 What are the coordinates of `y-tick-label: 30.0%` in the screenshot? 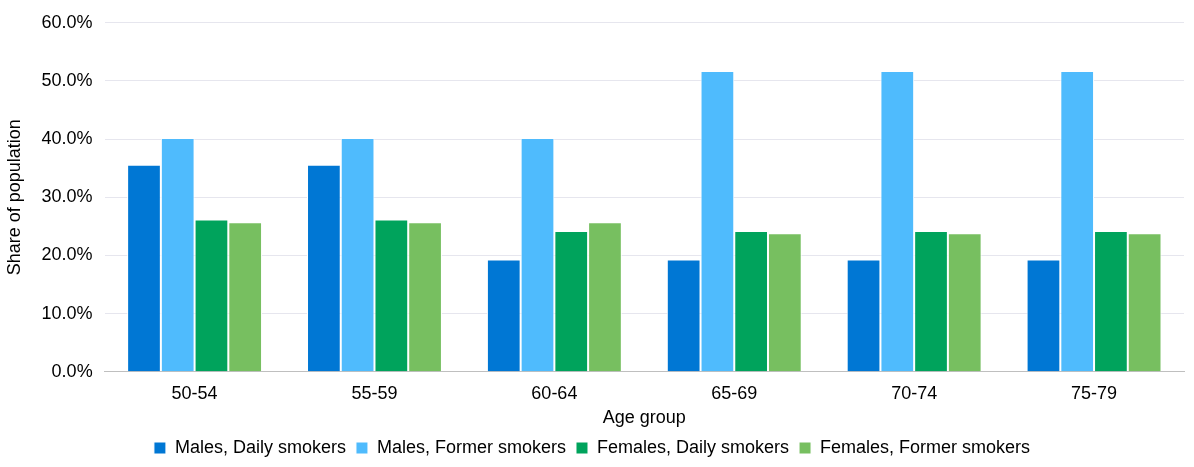 It's located at (67, 196).